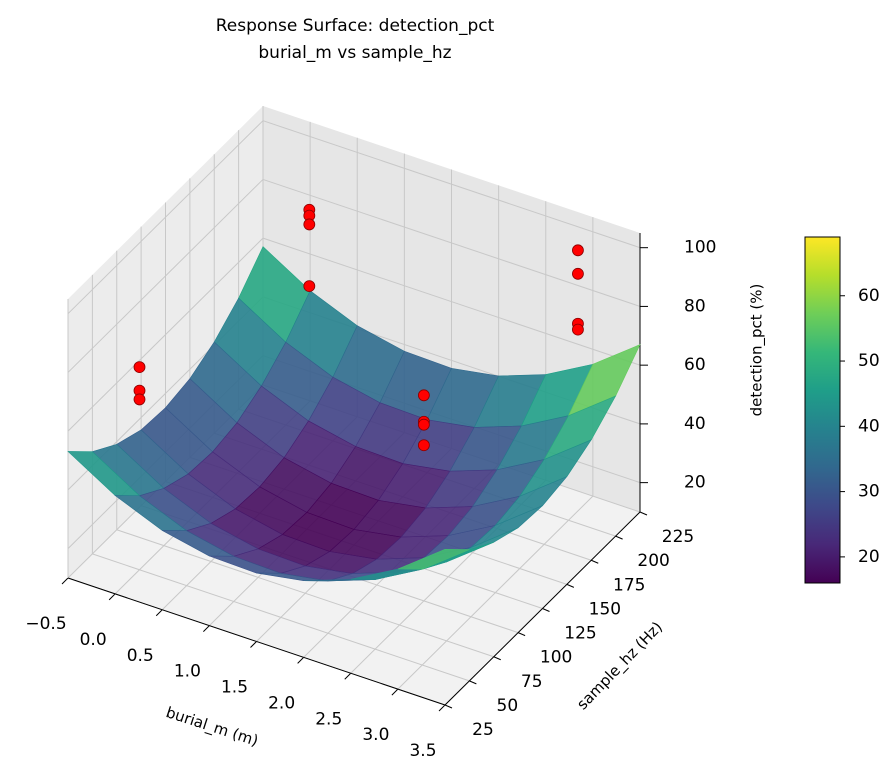  Describe the element at coordinates (483, 730) in the screenshot. I see `y-tick-label: 25` at that location.